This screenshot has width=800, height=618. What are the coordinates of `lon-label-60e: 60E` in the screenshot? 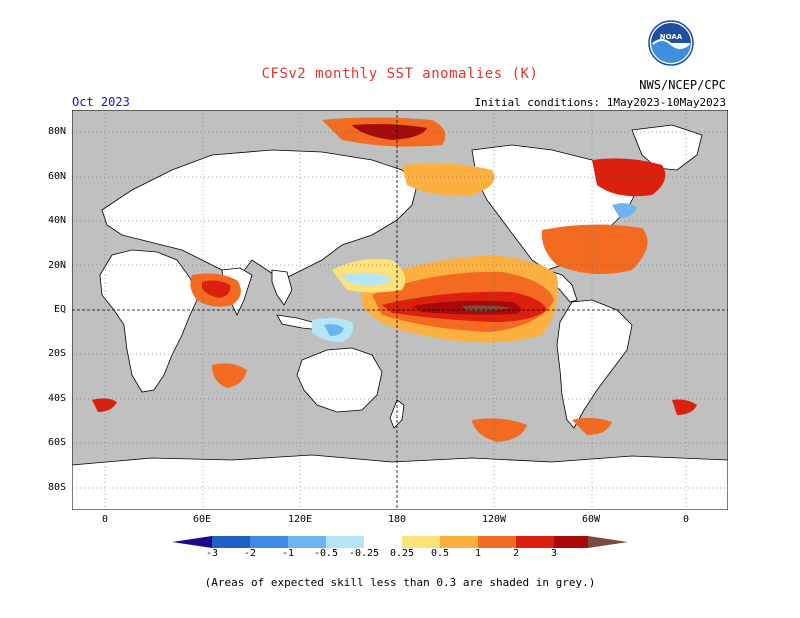 It's located at (202, 519).